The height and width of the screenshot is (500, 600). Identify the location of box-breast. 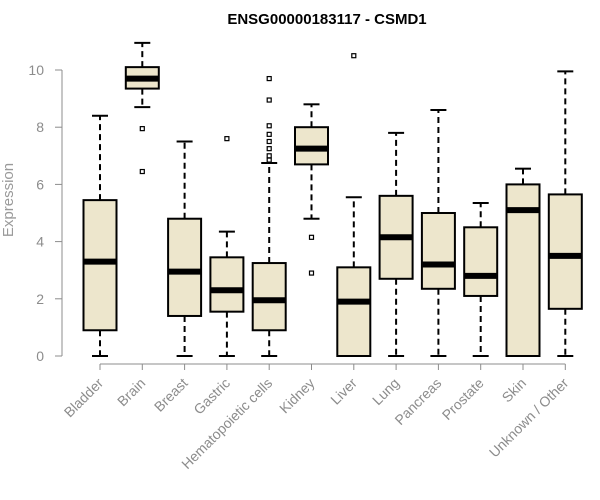
(185, 248).